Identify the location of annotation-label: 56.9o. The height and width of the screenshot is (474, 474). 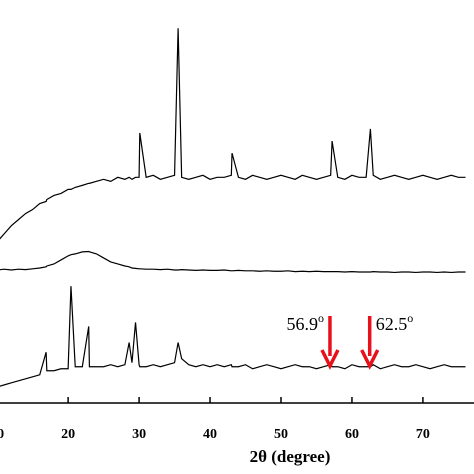
(305, 322).